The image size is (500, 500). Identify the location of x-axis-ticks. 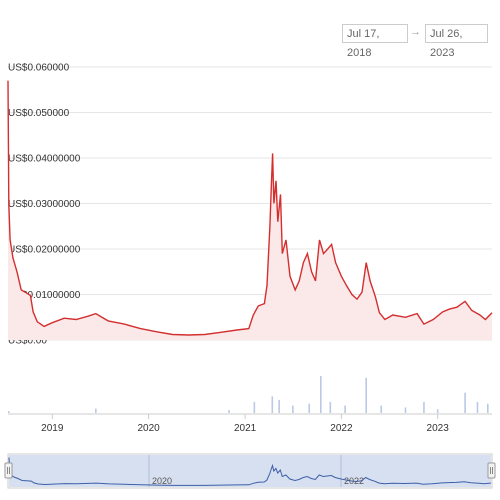
(245, 416).